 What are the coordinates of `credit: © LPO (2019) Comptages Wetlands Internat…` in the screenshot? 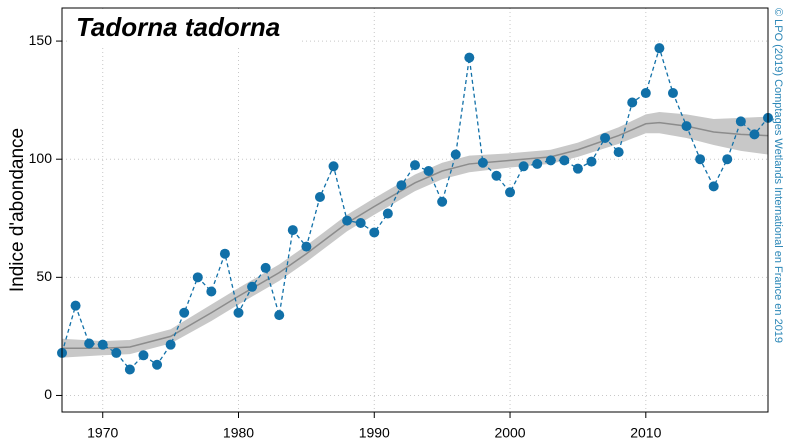 It's located at (778, 175).